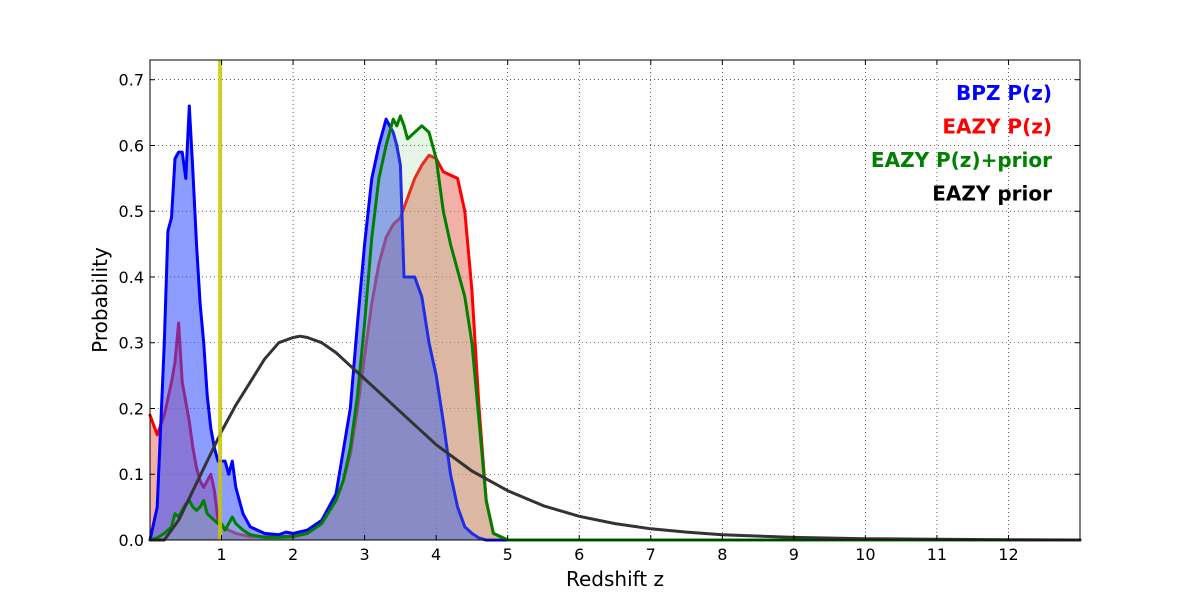  What do you see at coordinates (508, 554) in the screenshot?
I see `x-tick-label: 5` at bounding box center [508, 554].